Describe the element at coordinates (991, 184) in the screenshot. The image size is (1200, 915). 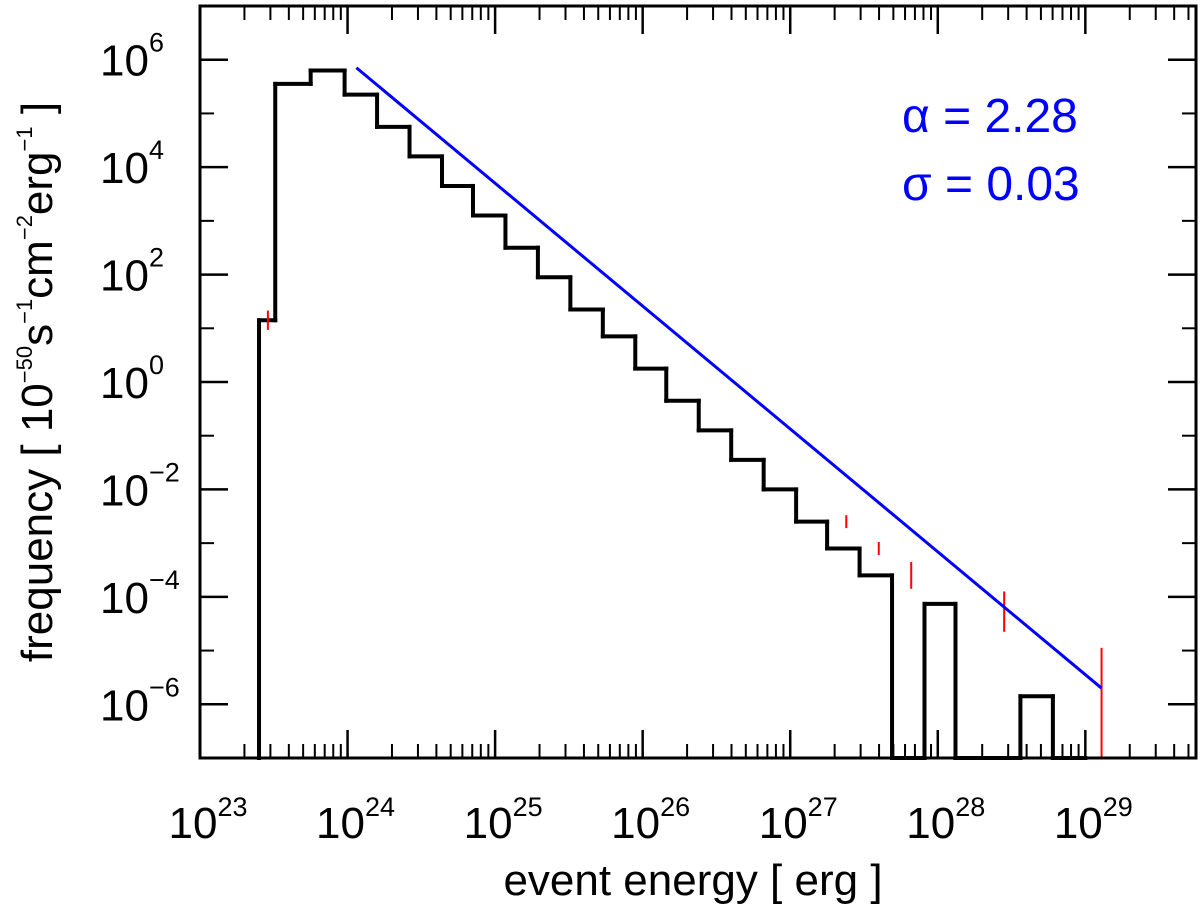
I see `sigma-annotation: σ = 0.03` at that location.